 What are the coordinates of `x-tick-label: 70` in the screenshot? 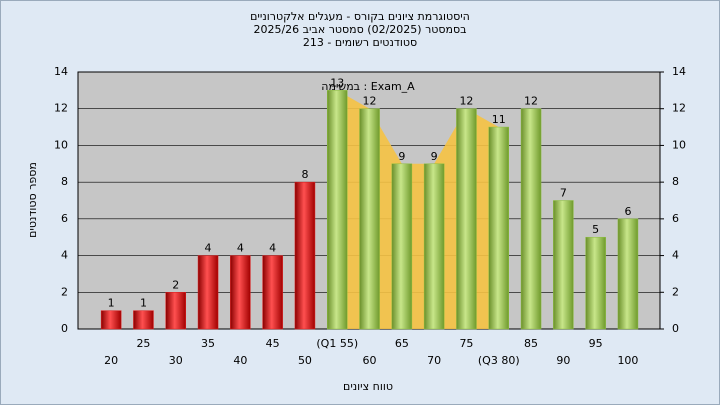 It's located at (434, 360).